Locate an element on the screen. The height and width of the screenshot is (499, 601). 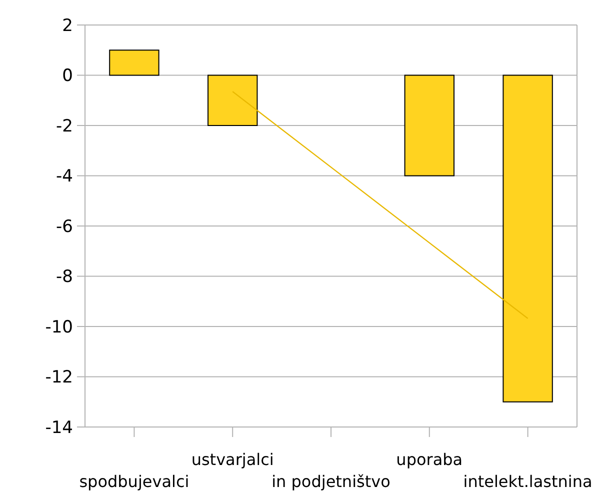
y-tick-label: -12 is located at coordinates (59, 378).